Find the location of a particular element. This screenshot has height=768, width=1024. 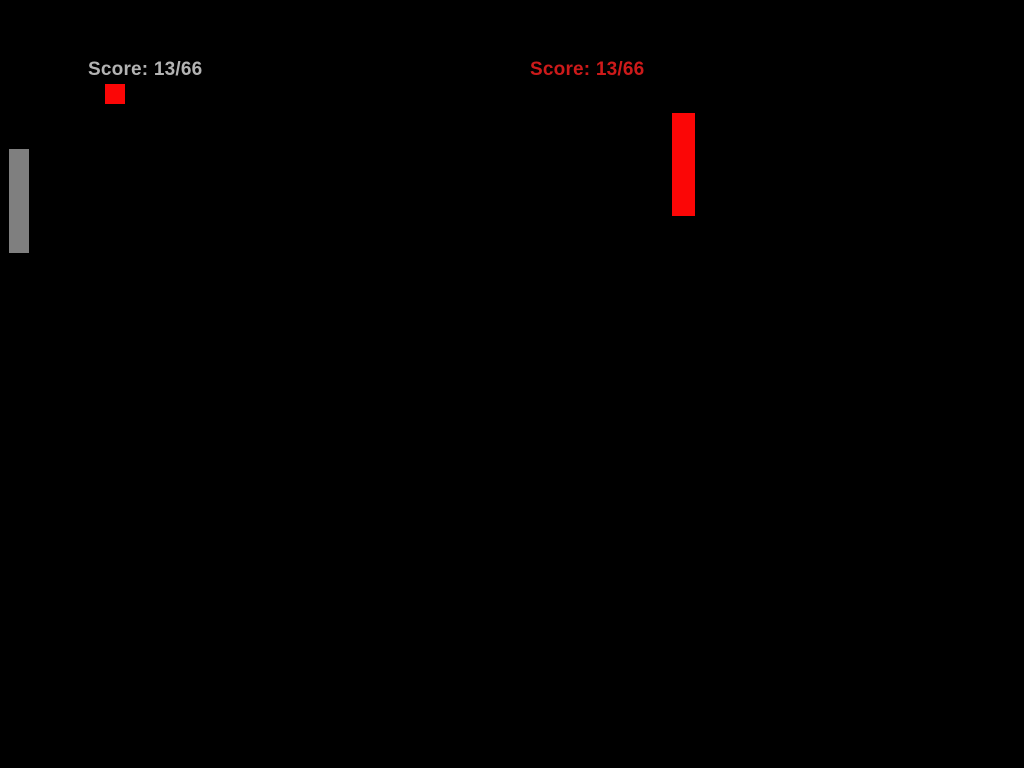

right-paddle is located at coordinates (683, 164).